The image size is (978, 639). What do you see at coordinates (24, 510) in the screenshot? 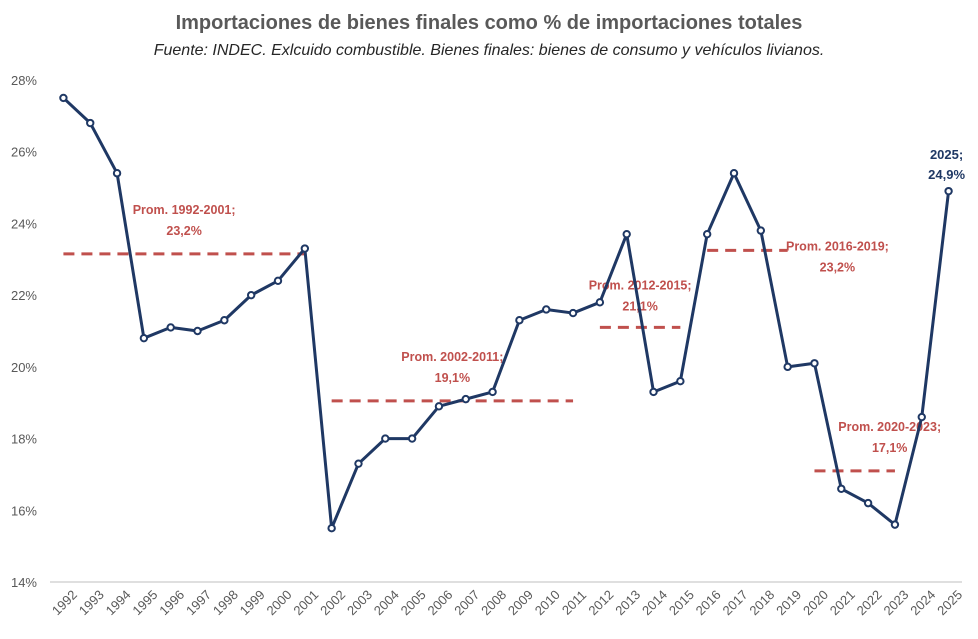
I see `y-tick-label: 16%` at bounding box center [24, 510].